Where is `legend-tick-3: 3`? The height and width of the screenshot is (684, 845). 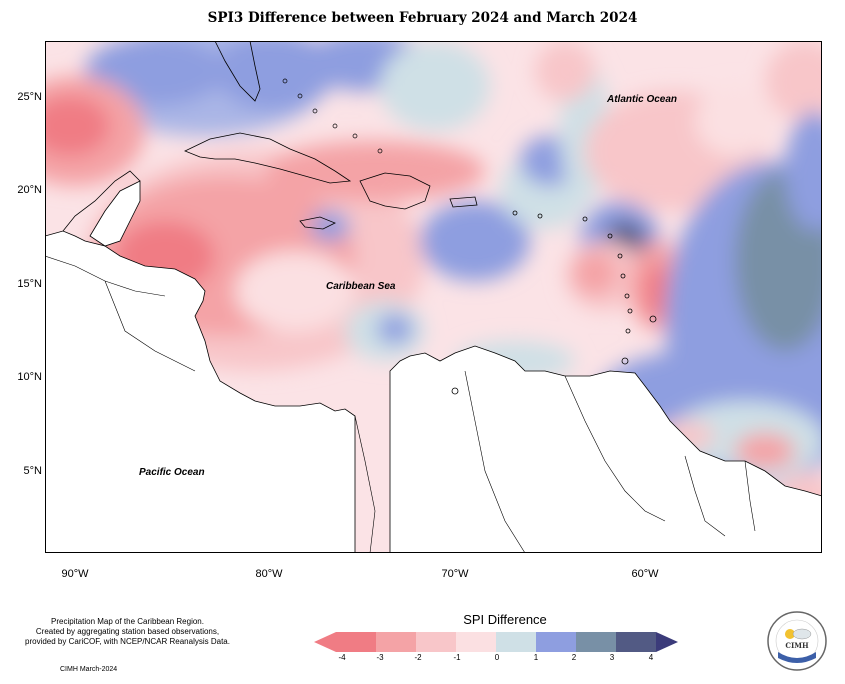 legend-tick-3: 3 is located at coordinates (612, 657).